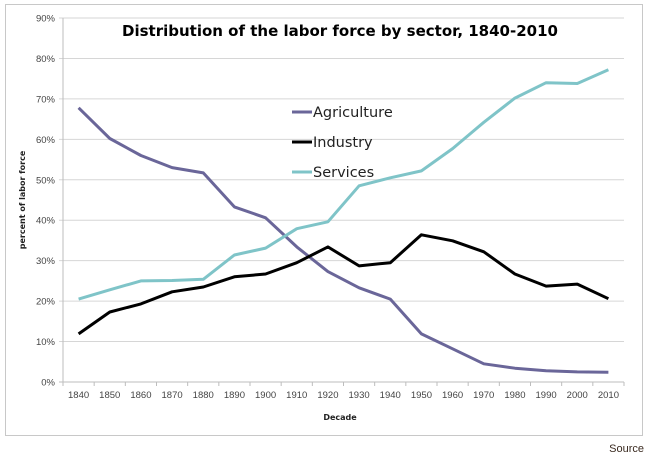  Describe the element at coordinates (390, 395) in the screenshot. I see `x-tick-label: 1940` at that location.